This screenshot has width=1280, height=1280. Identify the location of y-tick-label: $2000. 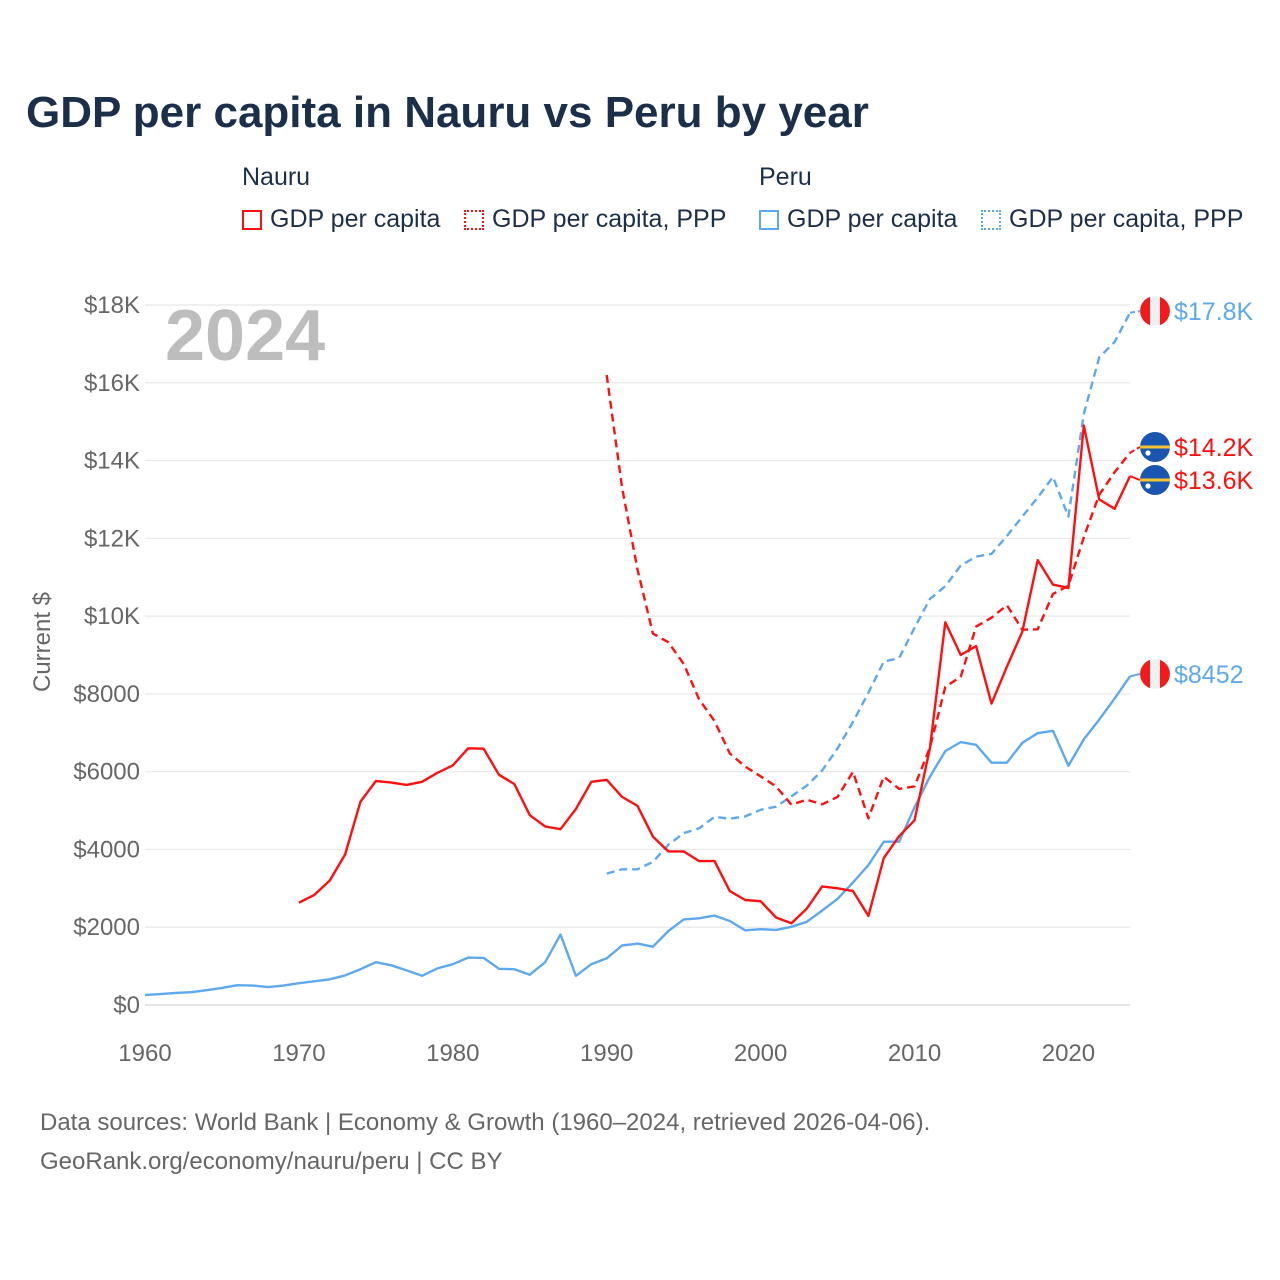
(106, 927).